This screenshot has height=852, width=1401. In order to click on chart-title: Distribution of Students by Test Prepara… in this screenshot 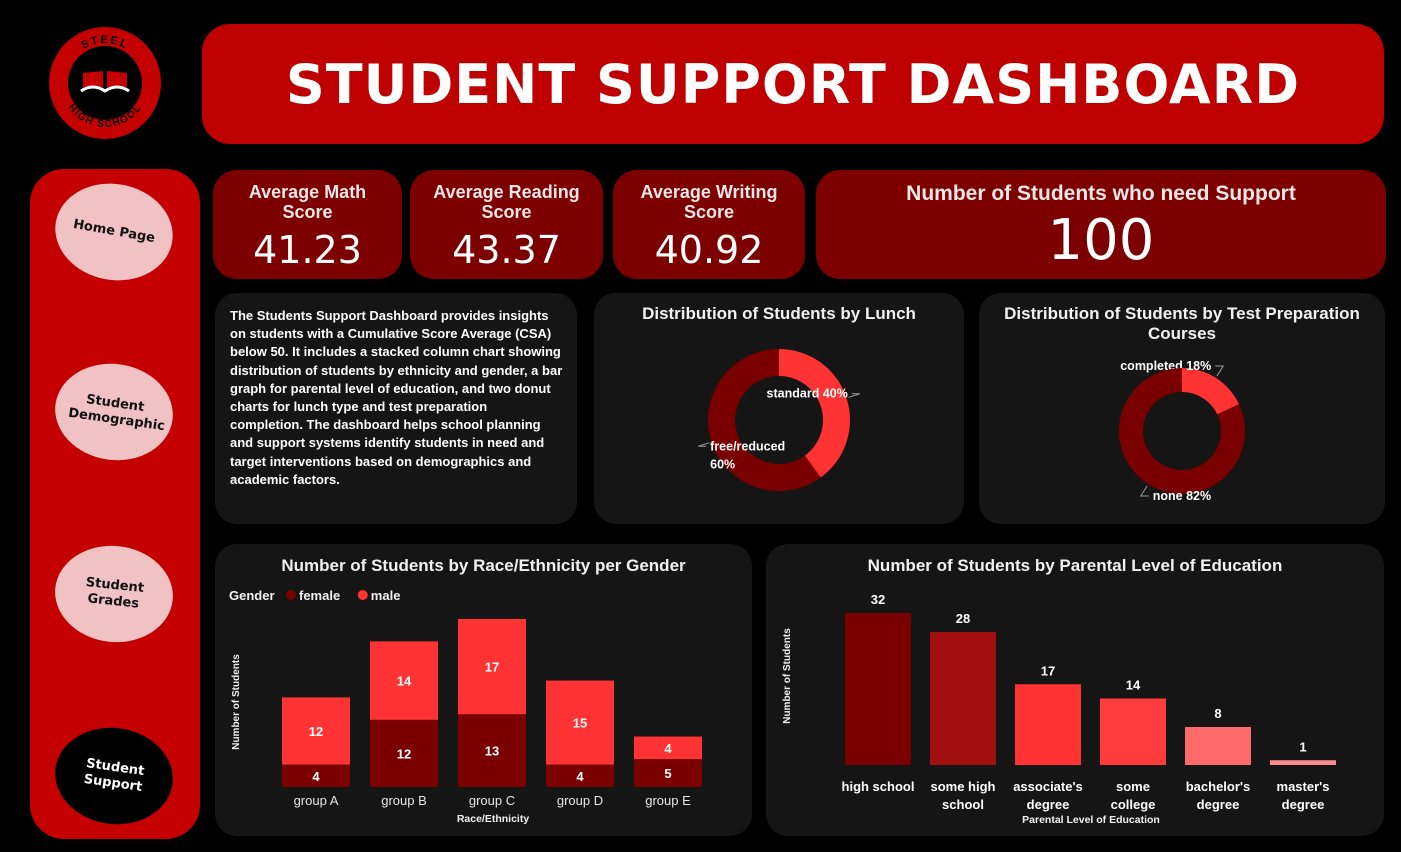, I will do `click(1182, 323)`.